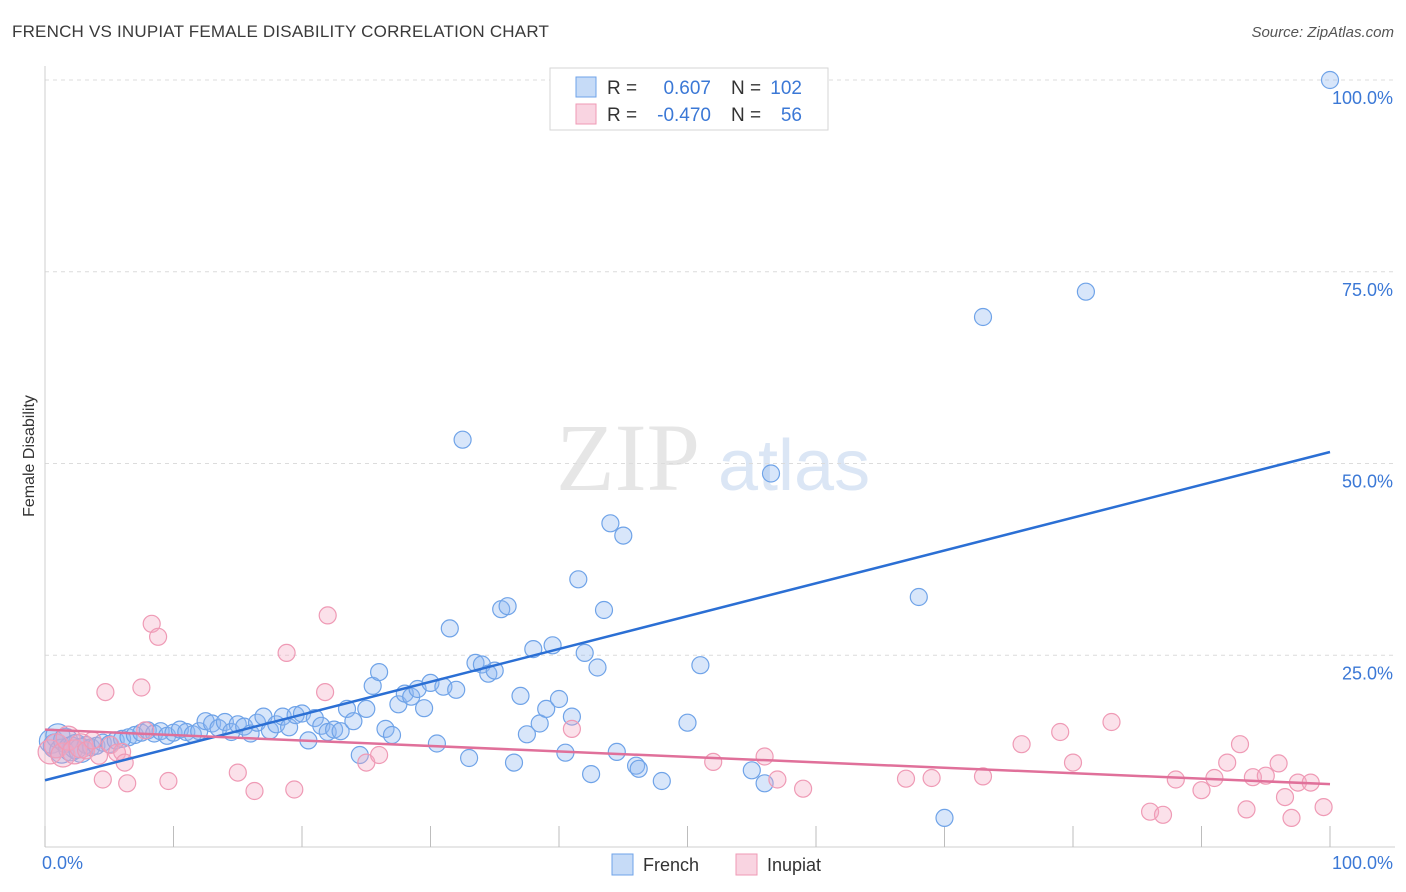 The height and width of the screenshot is (892, 1406). Describe the element at coordinates (716, 864) in the screenshot. I see `bottom-legend: French Inupiat` at that location.